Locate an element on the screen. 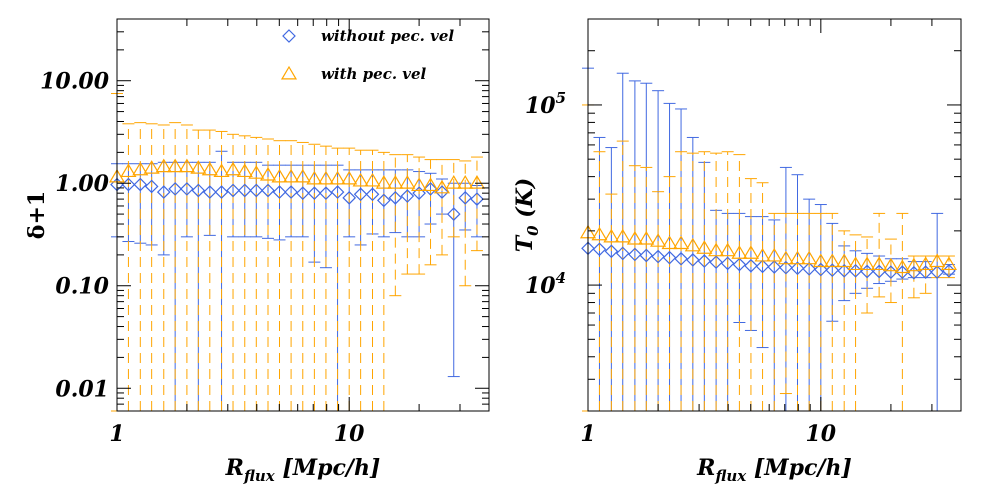 This screenshot has height=491, width=981. legend-label-with: with pec. vel is located at coordinates (374, 74).